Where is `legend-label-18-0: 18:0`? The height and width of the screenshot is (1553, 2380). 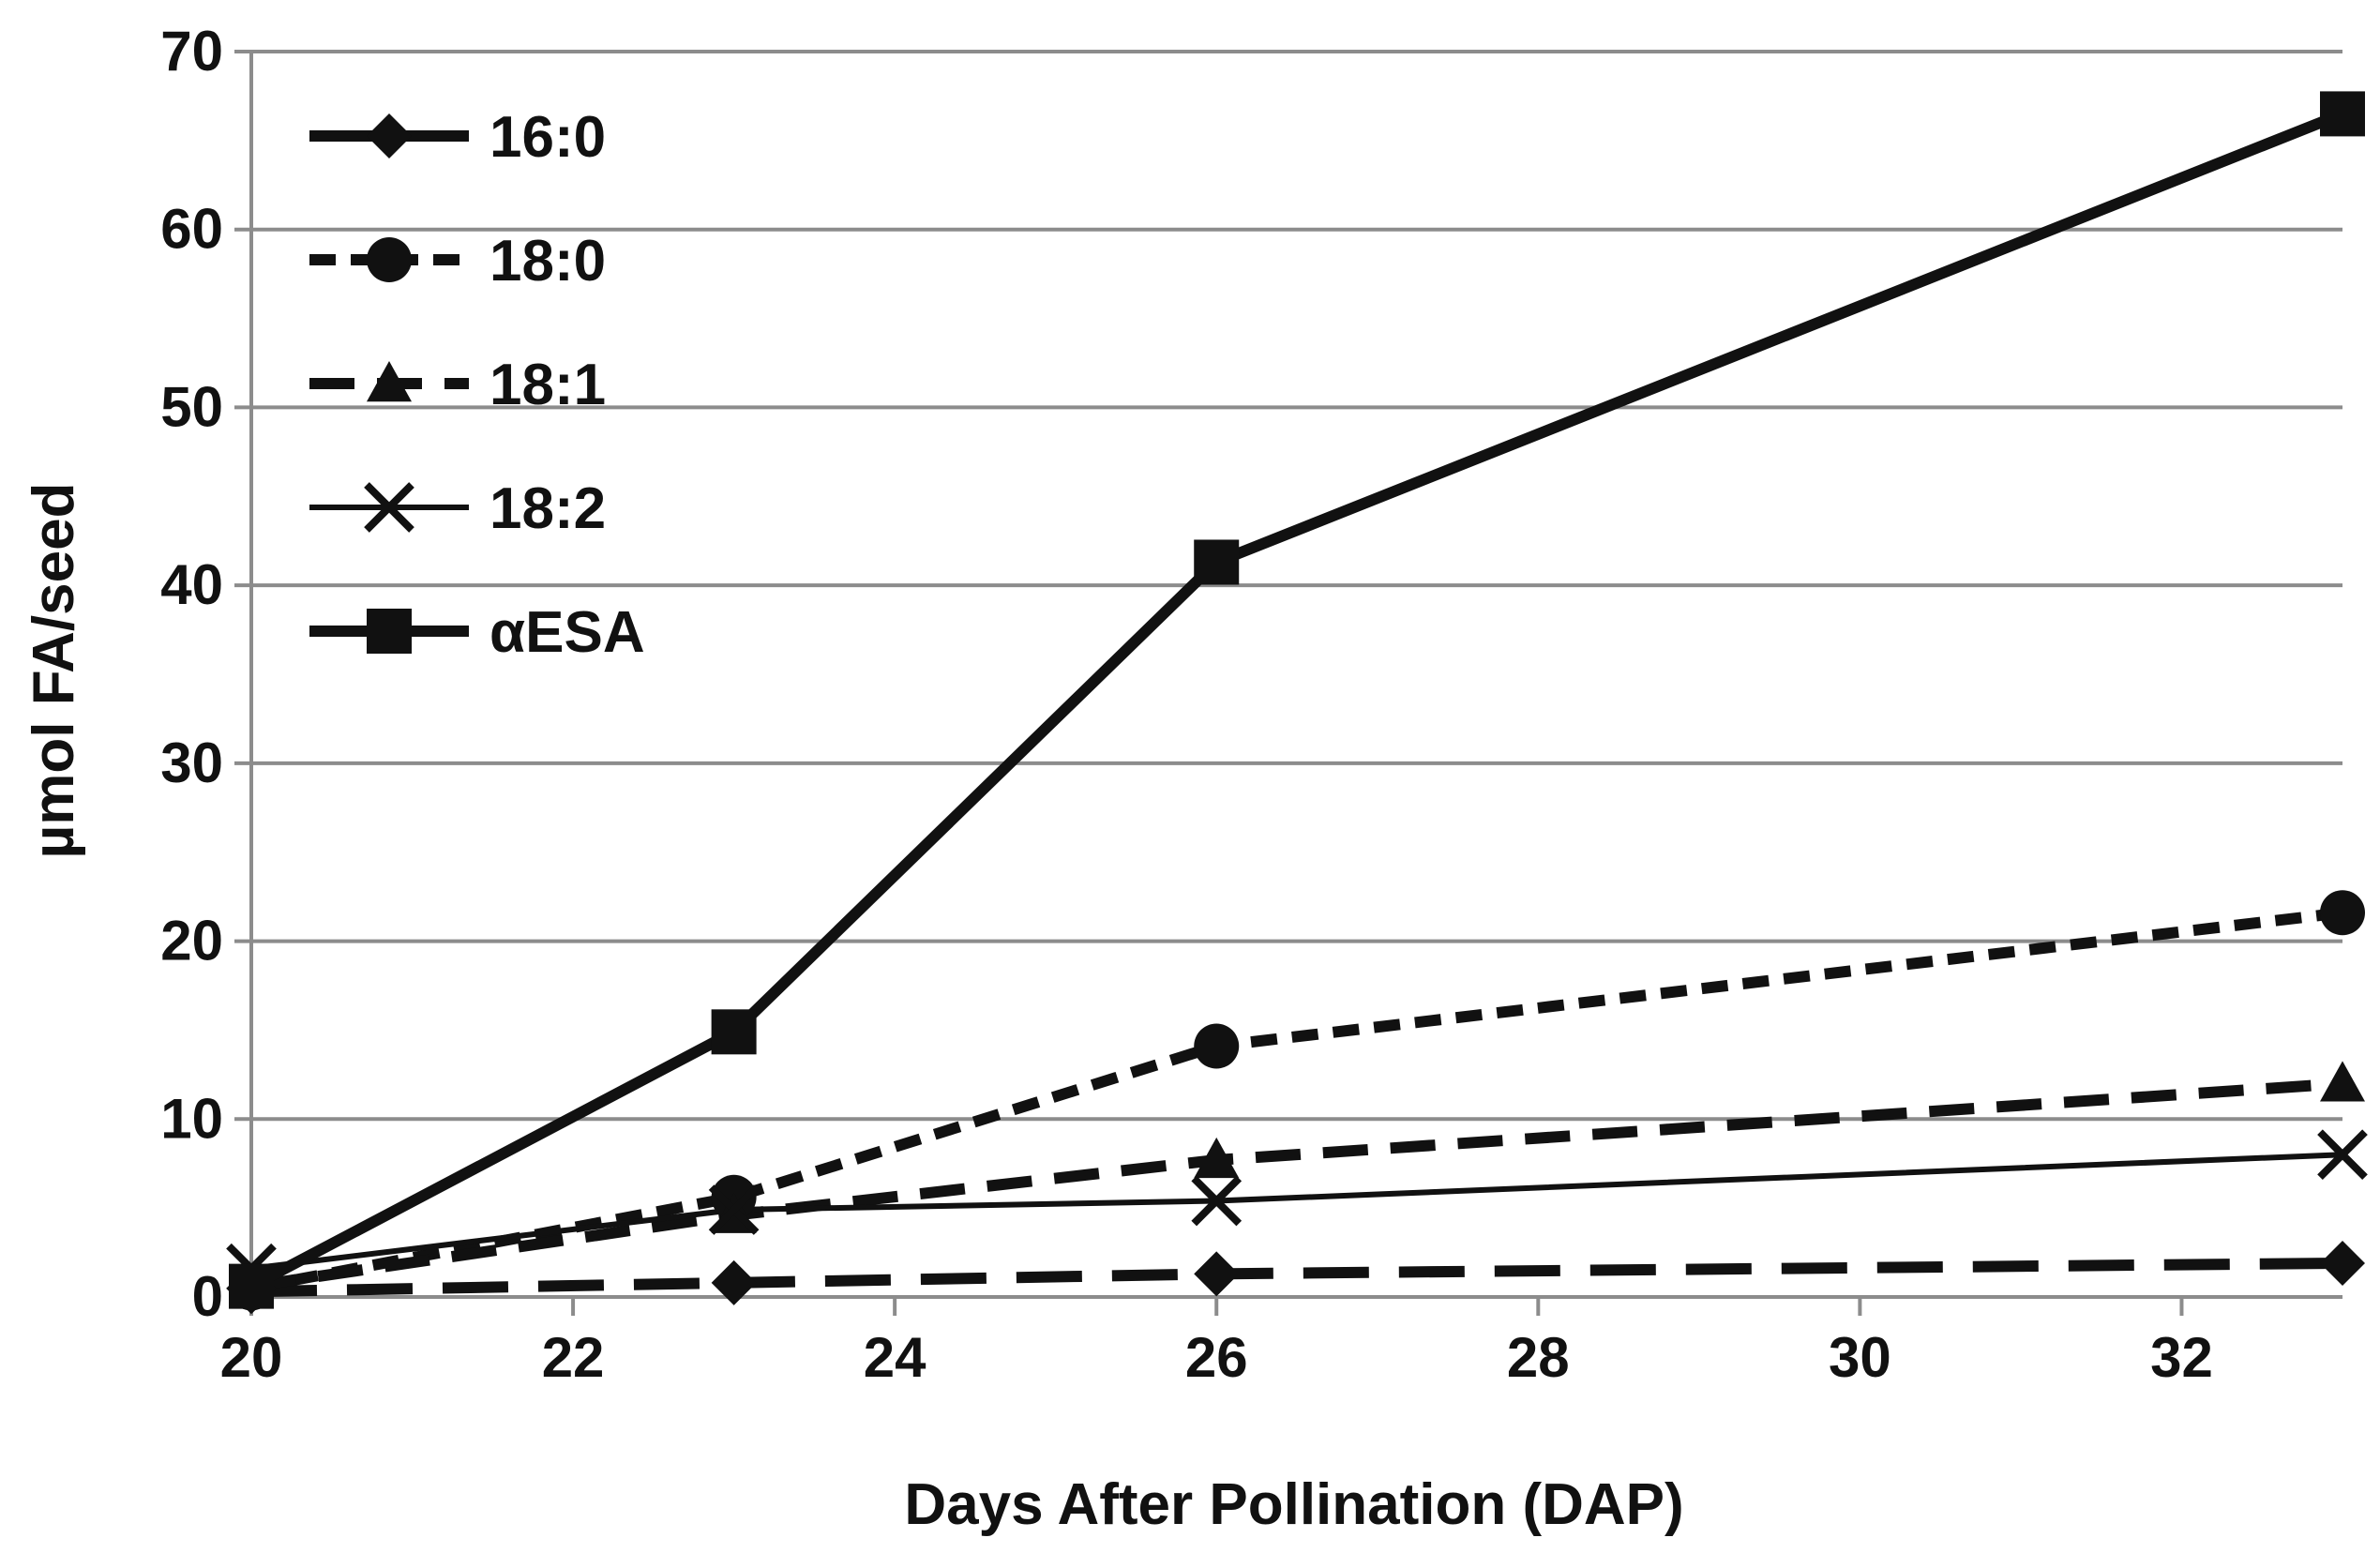 legend-label-18-0: 18:0 is located at coordinates (548, 261).